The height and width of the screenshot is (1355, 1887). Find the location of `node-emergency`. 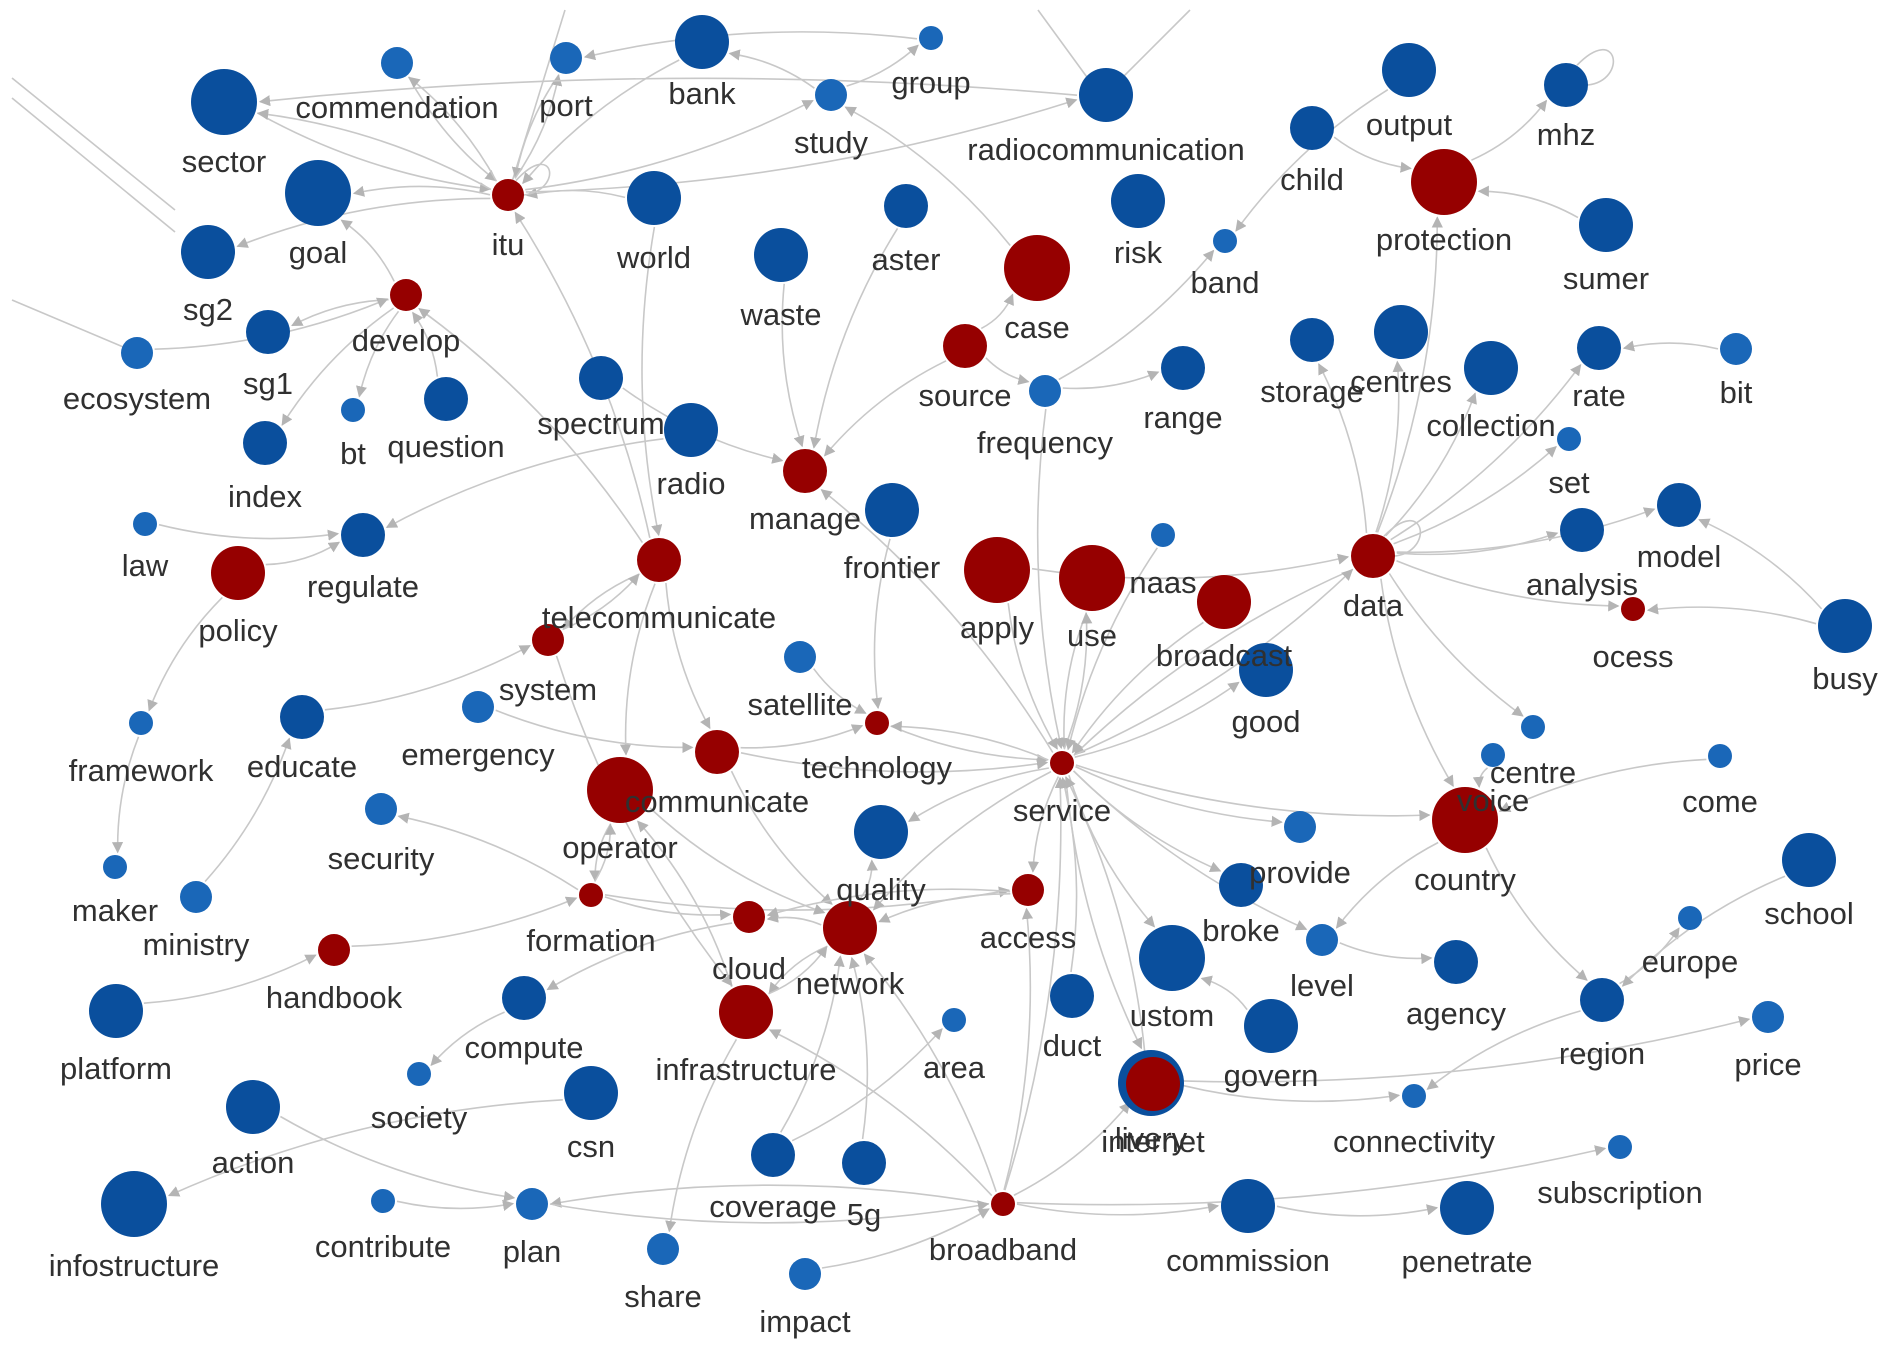

node-emergency is located at coordinates (478, 707).